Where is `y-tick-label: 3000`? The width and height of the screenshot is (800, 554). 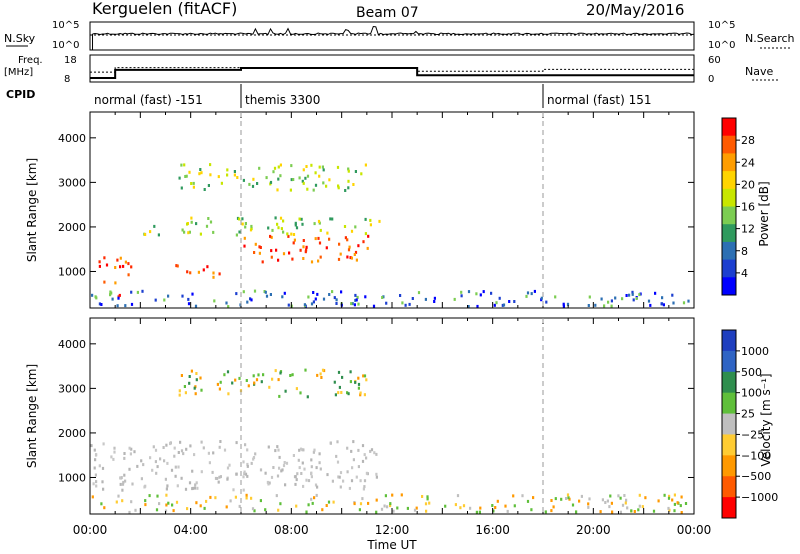 y-tick-label: 3000 is located at coordinates (72, 388).